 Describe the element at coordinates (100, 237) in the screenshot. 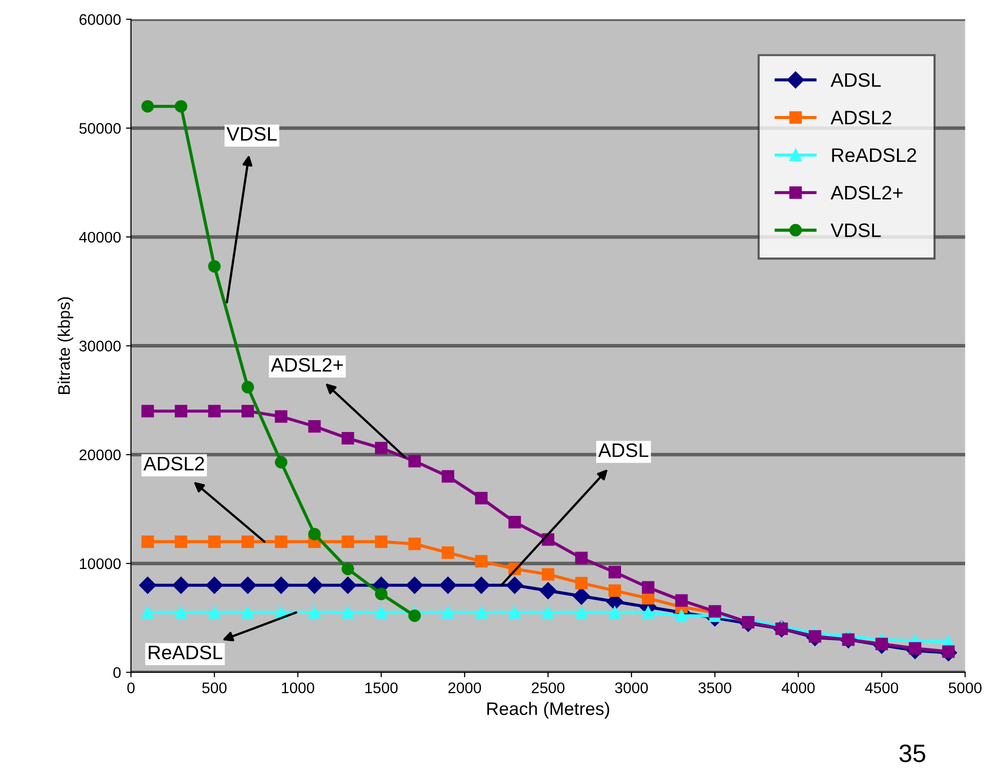

I see `y-tick-label: 40000` at that location.